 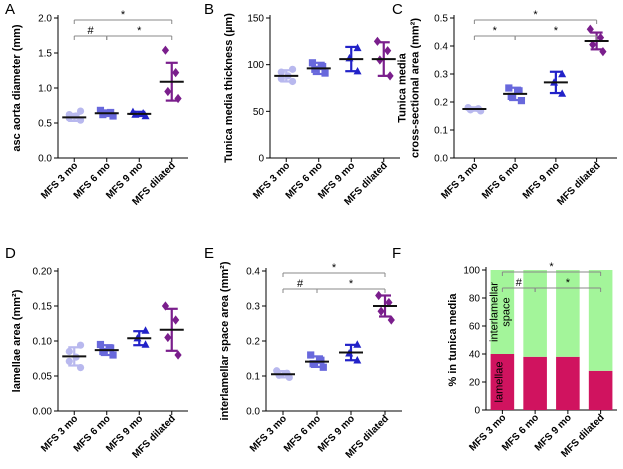 I want to click on y-tick-label: 0.10, so click(x=43, y=342).